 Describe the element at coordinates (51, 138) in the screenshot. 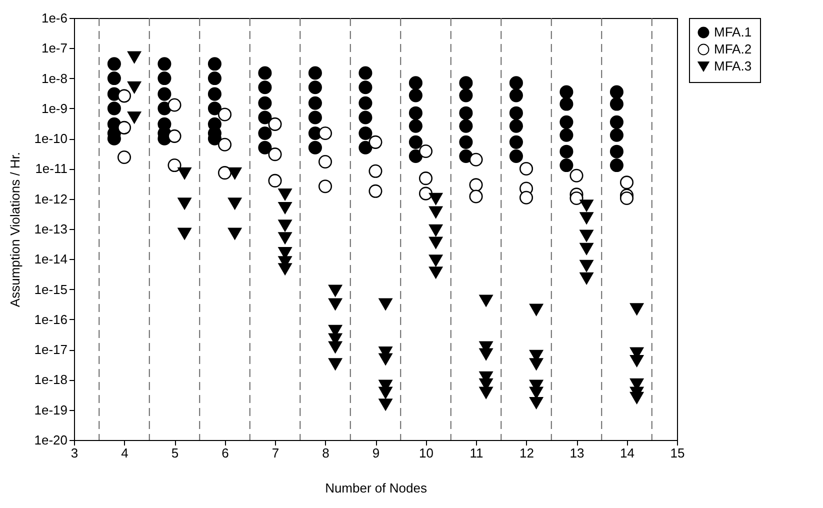

I see `y-tick-label: 1e-10` at that location.